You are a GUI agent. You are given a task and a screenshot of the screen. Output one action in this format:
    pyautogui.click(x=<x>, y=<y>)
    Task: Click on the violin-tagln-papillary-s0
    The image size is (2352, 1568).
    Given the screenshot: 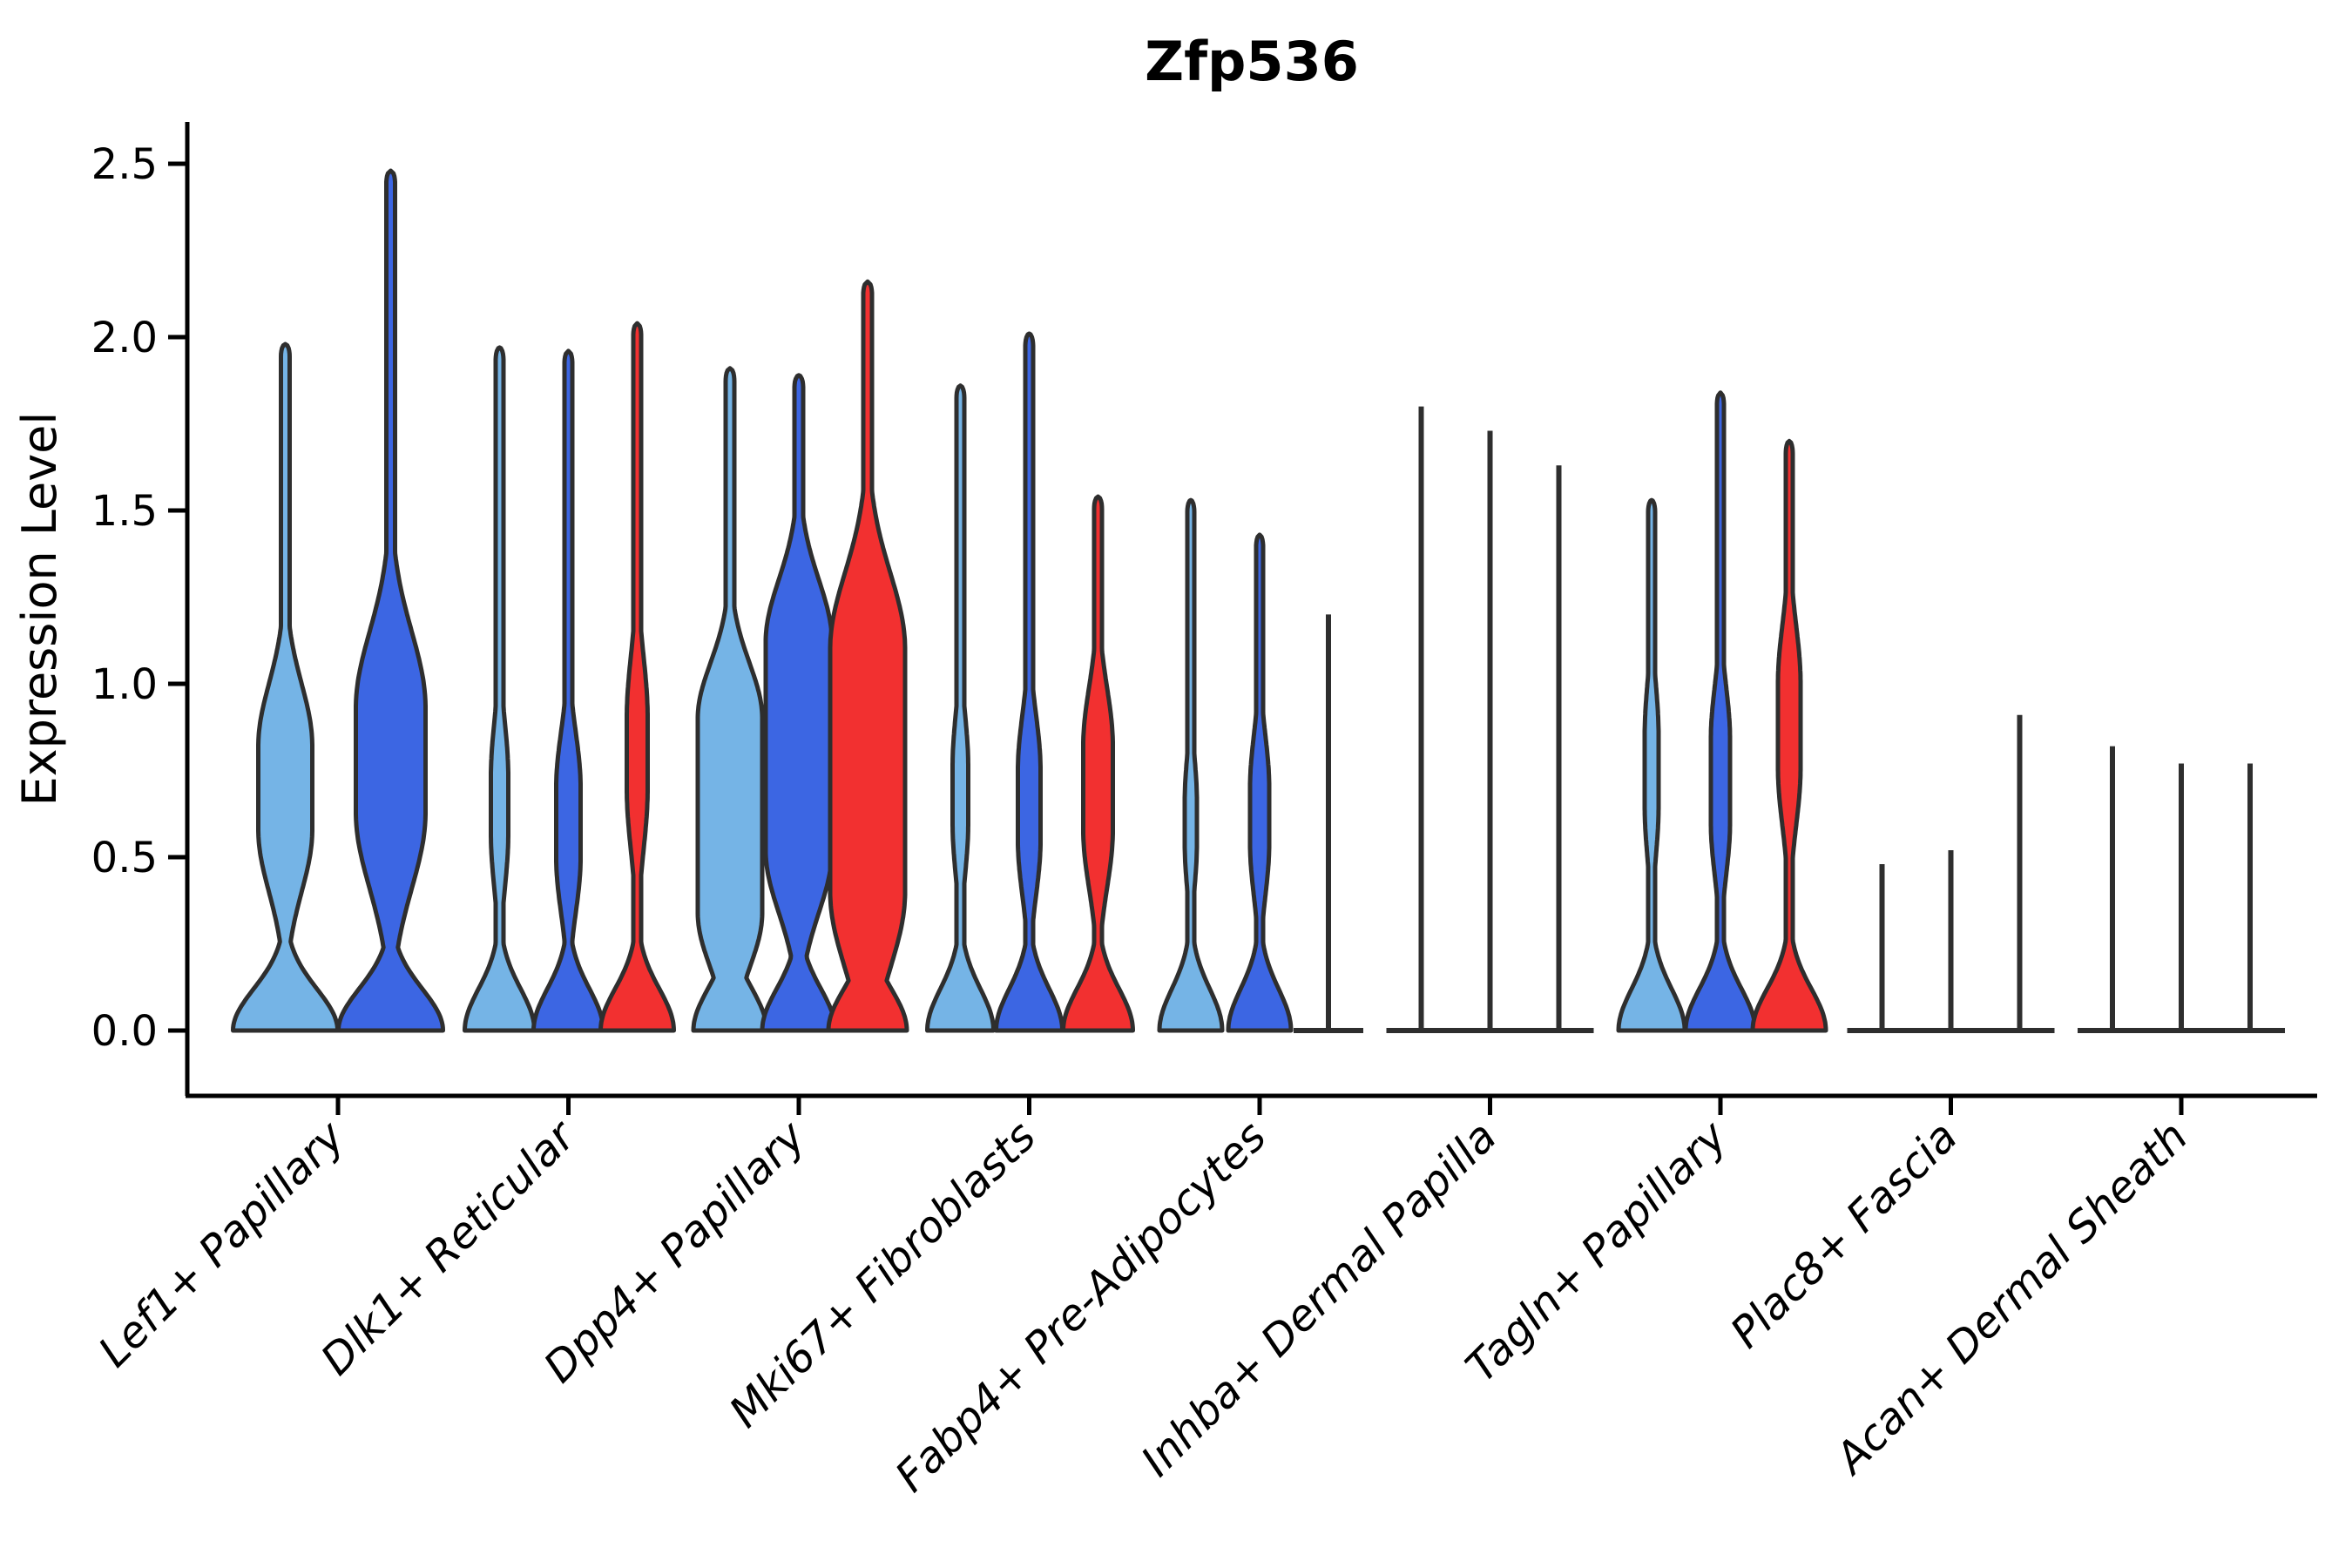 What is the action you would take?
    pyautogui.click(x=1651, y=765)
    